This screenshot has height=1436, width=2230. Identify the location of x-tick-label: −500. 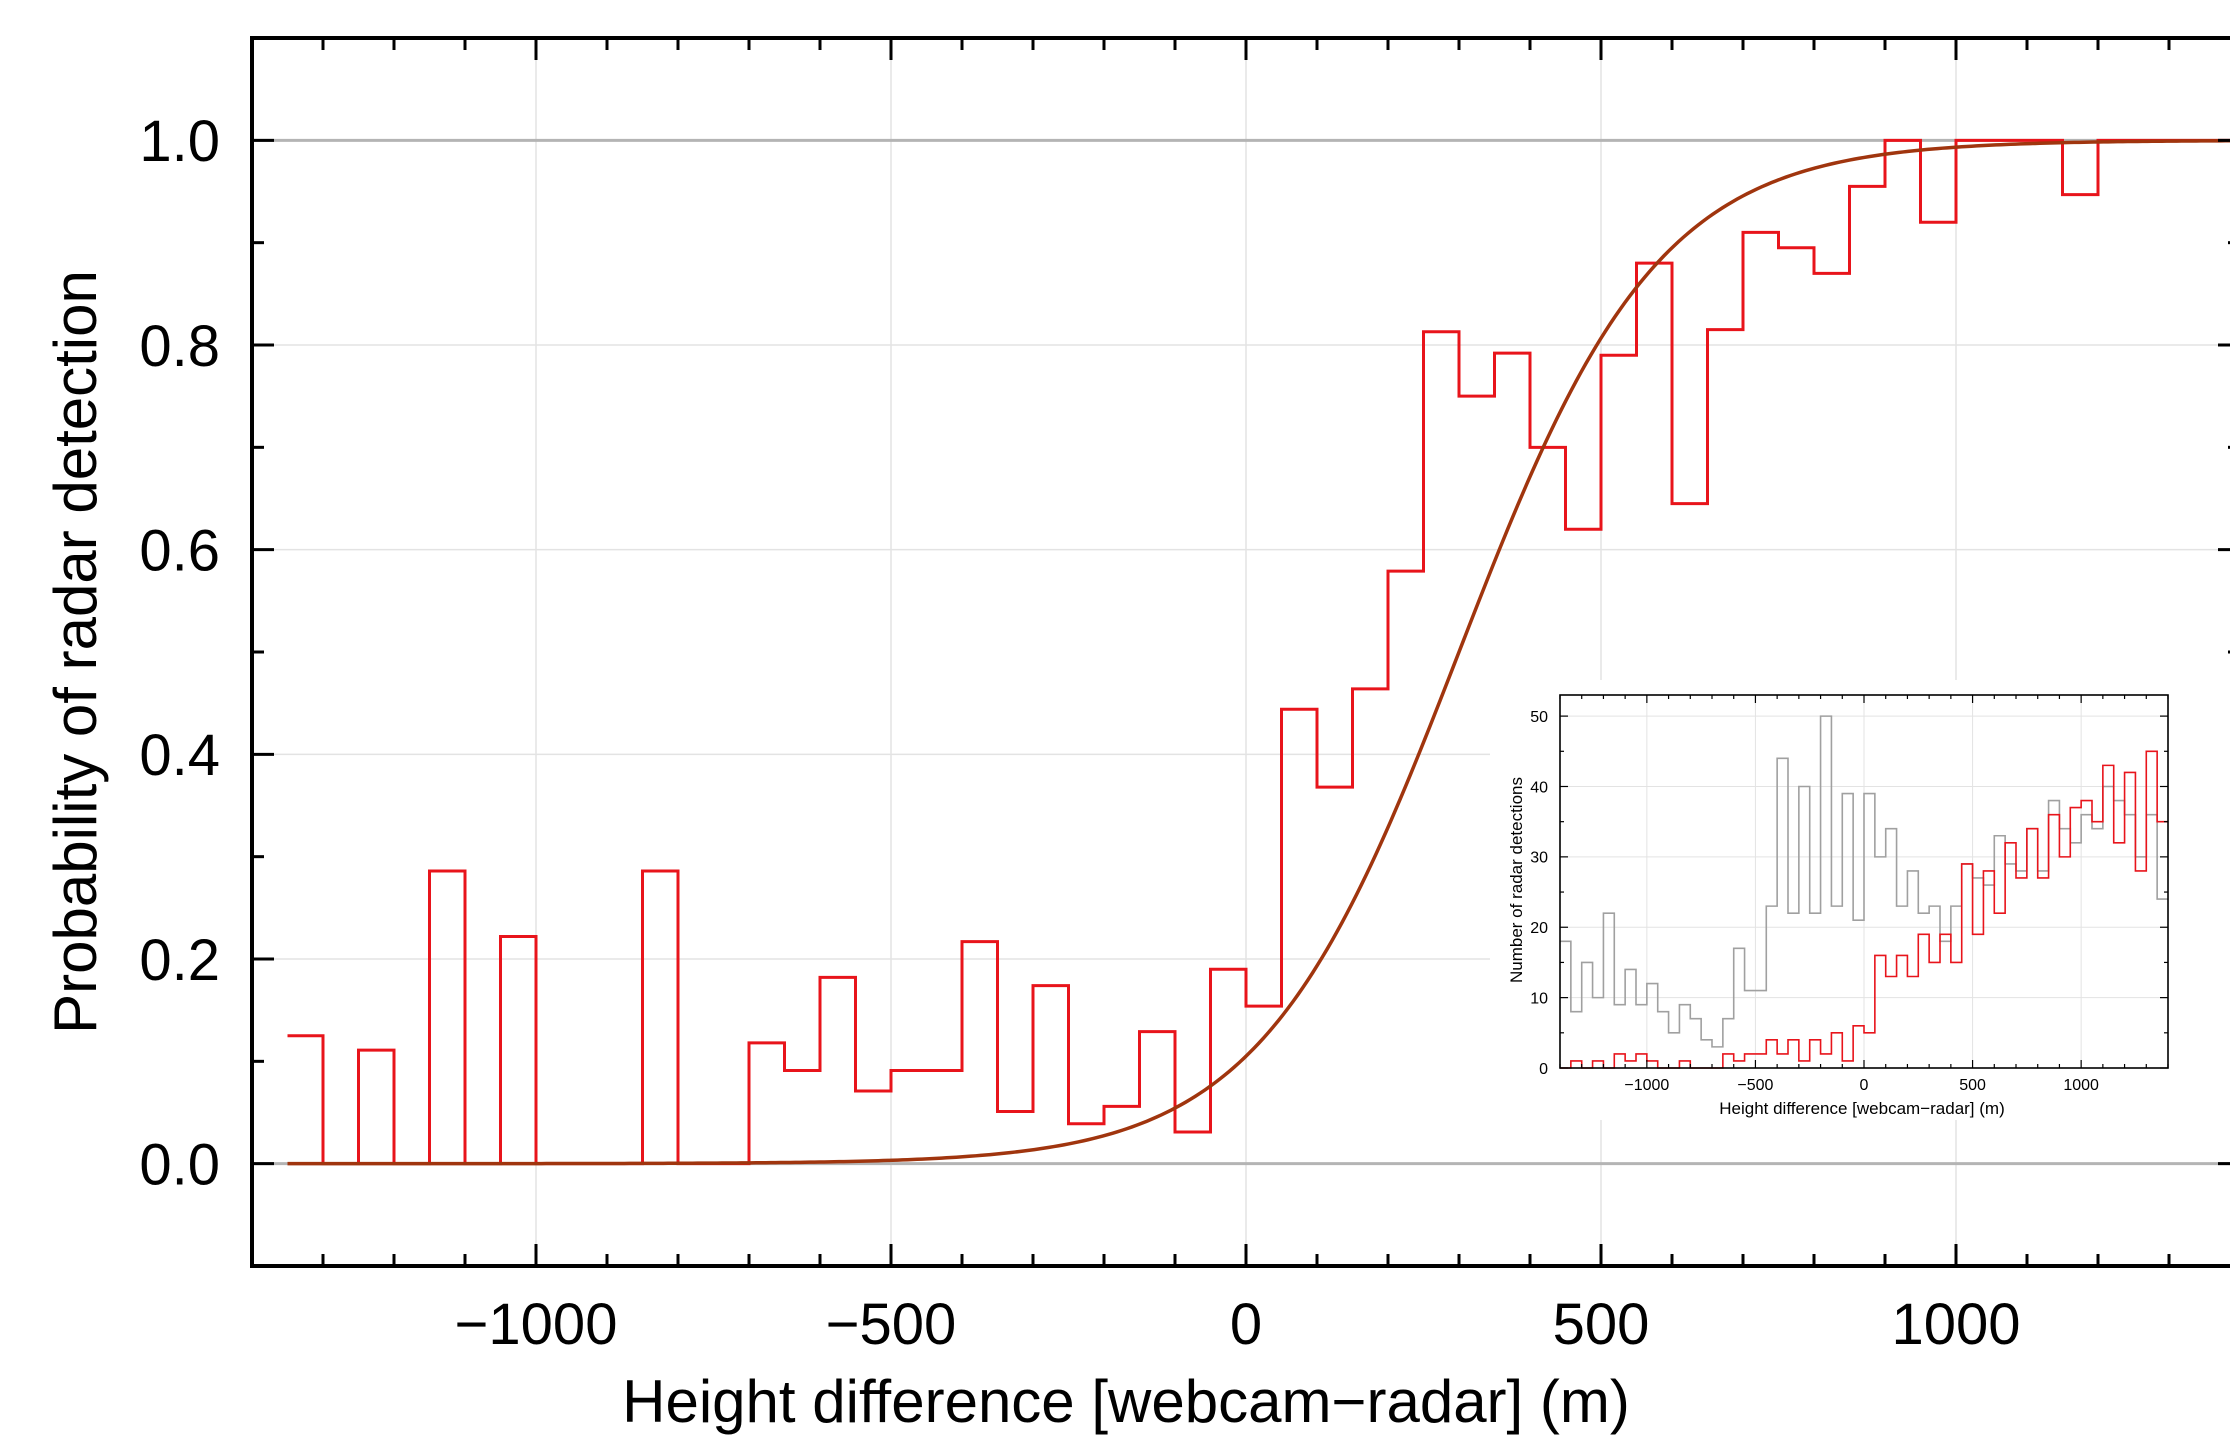
(891, 1324).